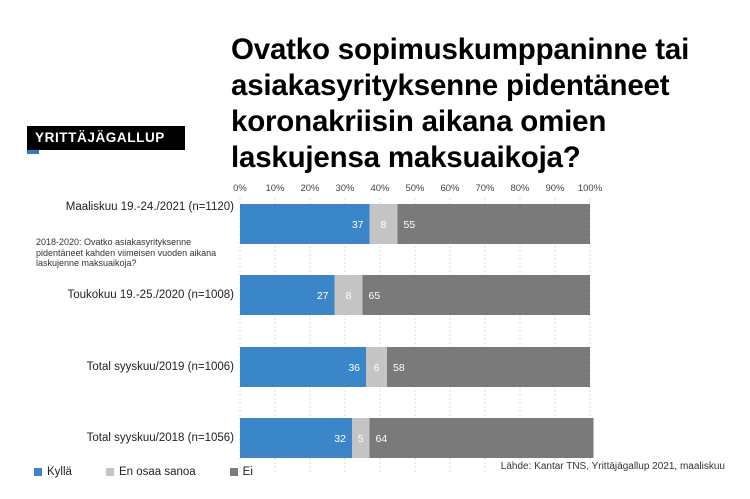  What do you see at coordinates (382, 439) in the screenshot?
I see `data-label: 64` at bounding box center [382, 439].